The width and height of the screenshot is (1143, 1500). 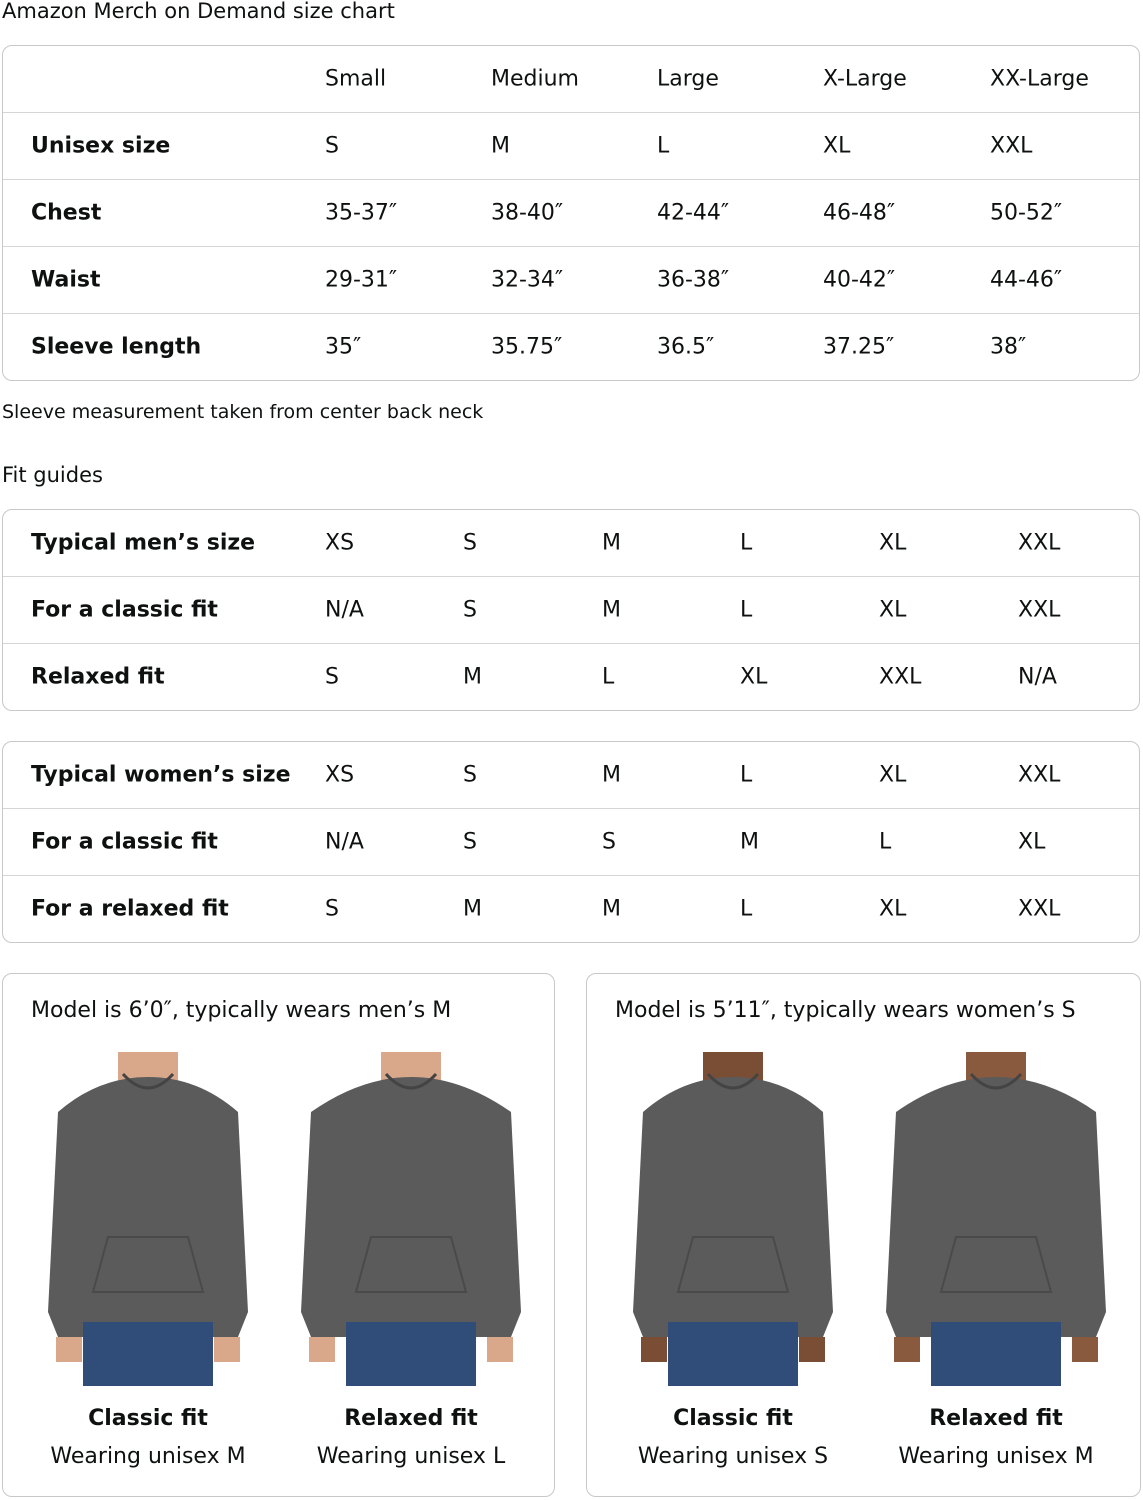 What do you see at coordinates (527, 213) in the screenshot?
I see `table-cell: 38-40″` at bounding box center [527, 213].